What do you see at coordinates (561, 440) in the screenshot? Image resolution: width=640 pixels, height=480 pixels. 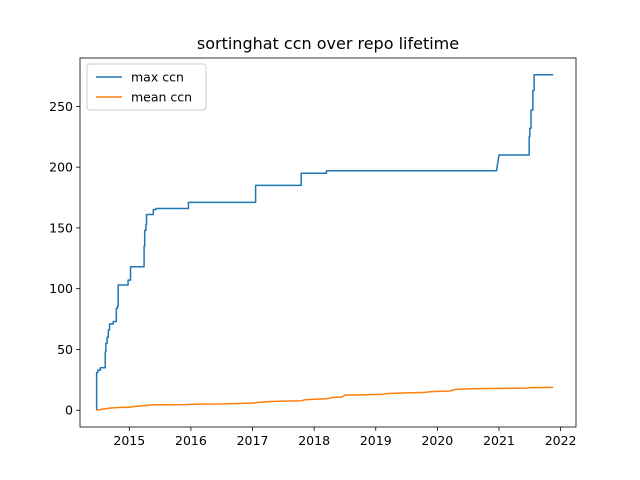 I see `x-tick-label: 2022` at bounding box center [561, 440].